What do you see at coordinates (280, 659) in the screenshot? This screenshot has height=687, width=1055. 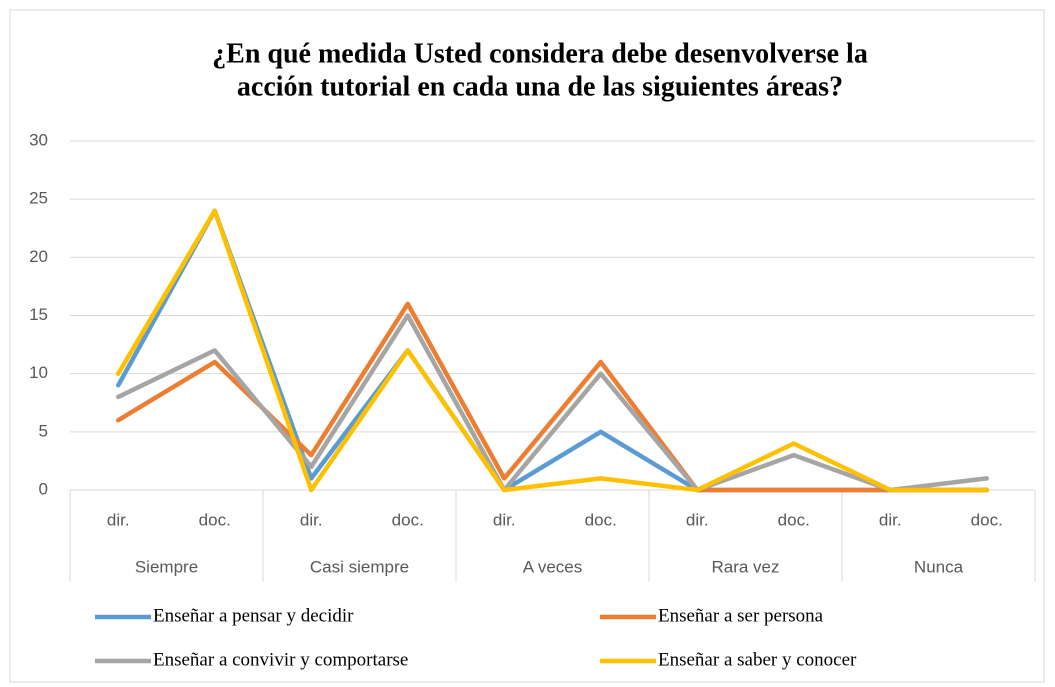 I see `legend-label: Enseñar a convivir y comportarse` at bounding box center [280, 659].